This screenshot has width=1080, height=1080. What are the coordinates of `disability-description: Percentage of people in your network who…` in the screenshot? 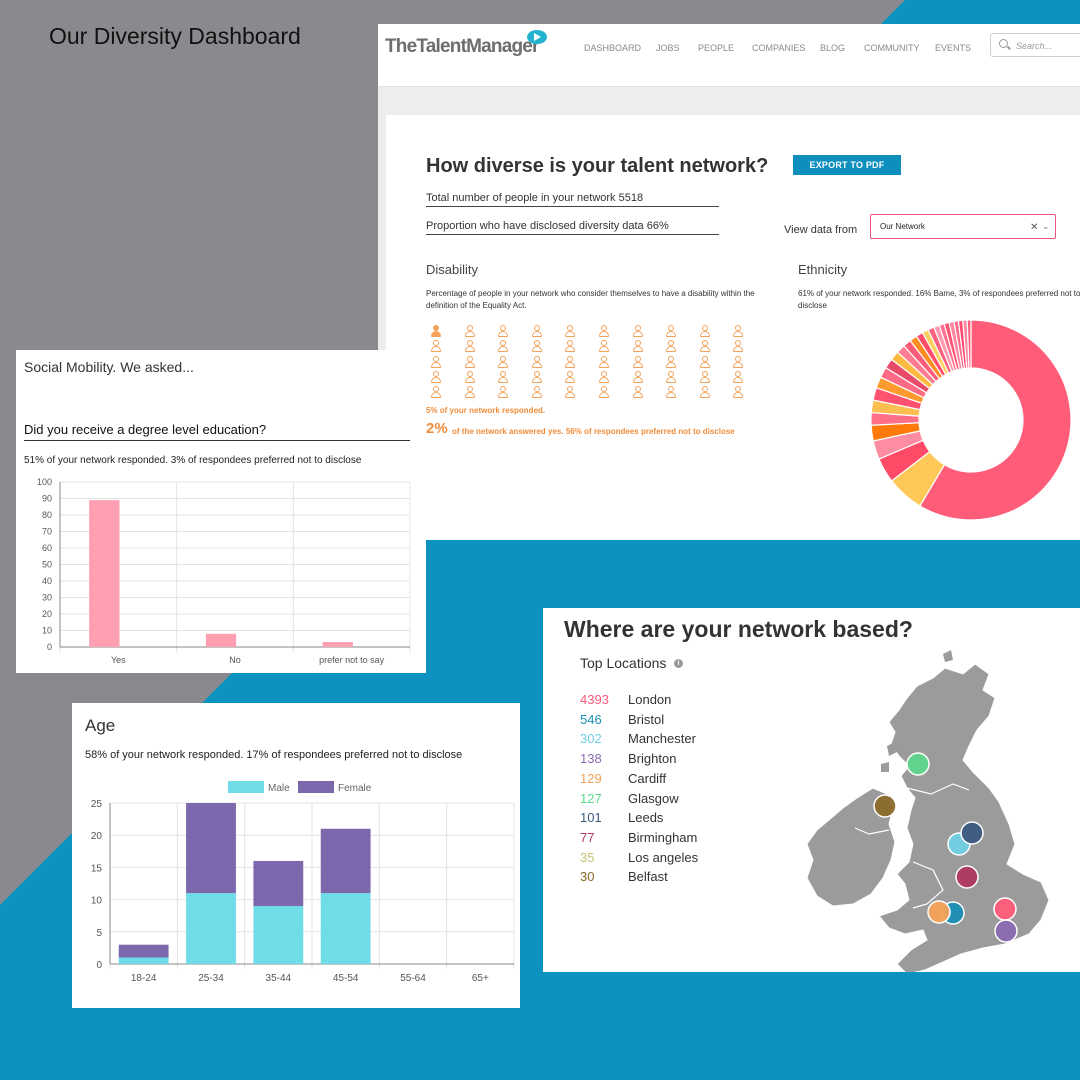 It's located at (590, 299).